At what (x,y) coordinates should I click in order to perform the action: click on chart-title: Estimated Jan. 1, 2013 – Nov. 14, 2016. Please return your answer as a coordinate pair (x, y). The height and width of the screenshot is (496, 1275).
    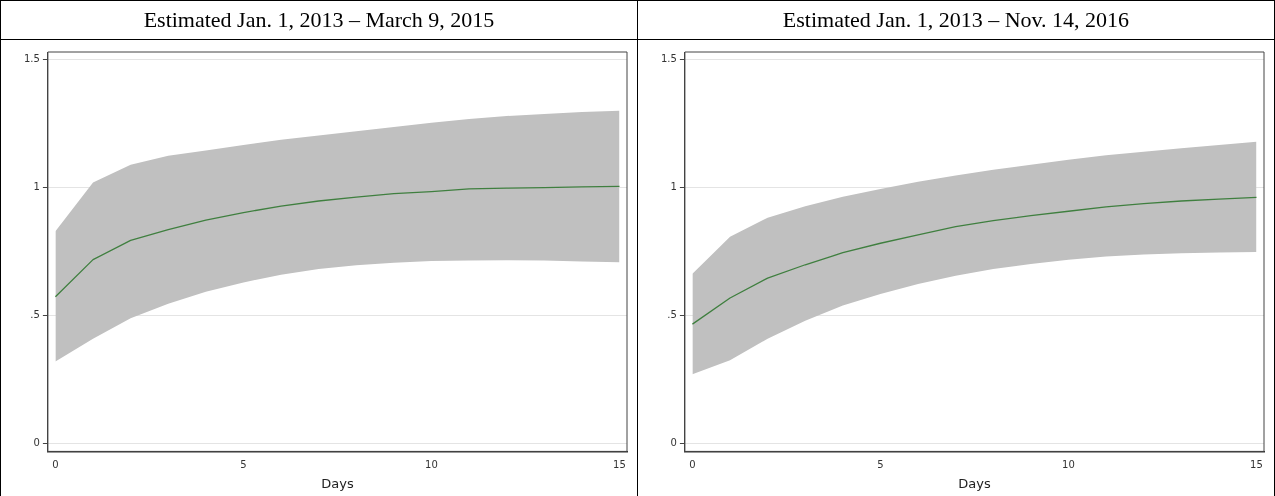
    Looking at the image, I should click on (956, 20).